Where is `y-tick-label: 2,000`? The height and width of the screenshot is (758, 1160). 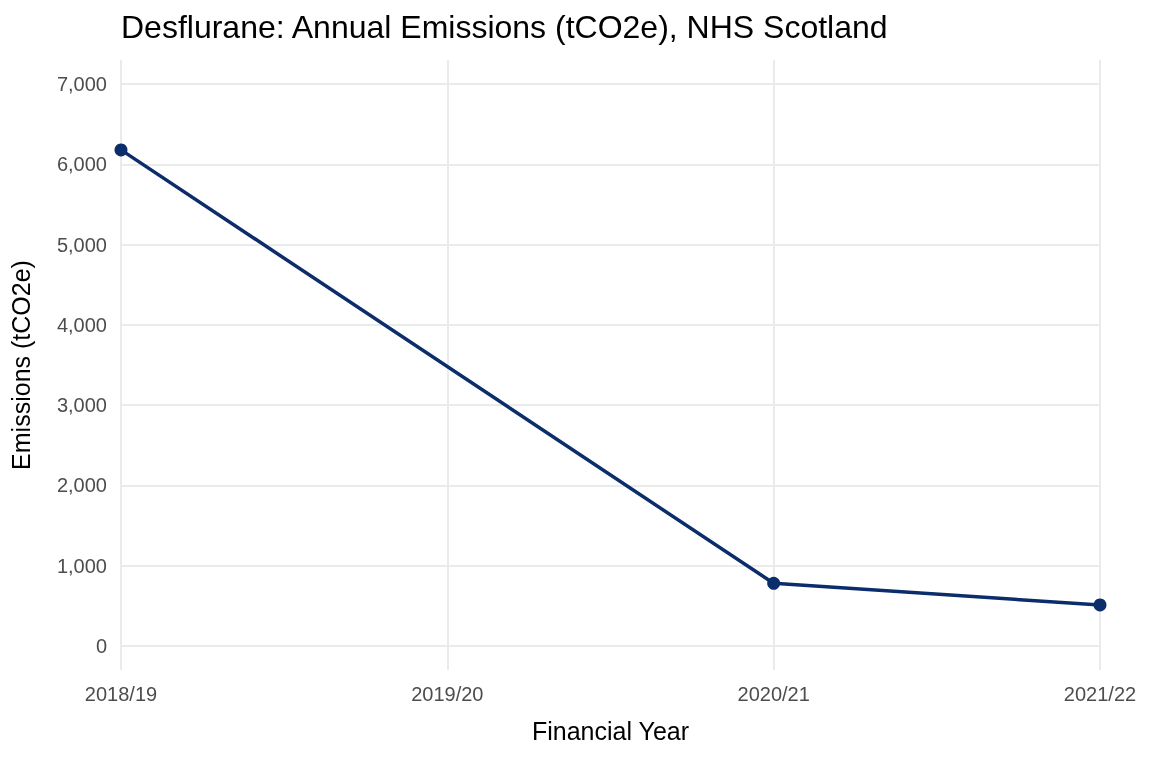
y-tick-label: 2,000 is located at coordinates (81, 485).